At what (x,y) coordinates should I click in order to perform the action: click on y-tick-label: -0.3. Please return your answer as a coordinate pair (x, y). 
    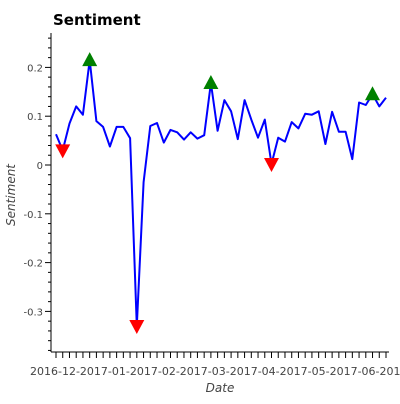
    Looking at the image, I should click on (33, 312).